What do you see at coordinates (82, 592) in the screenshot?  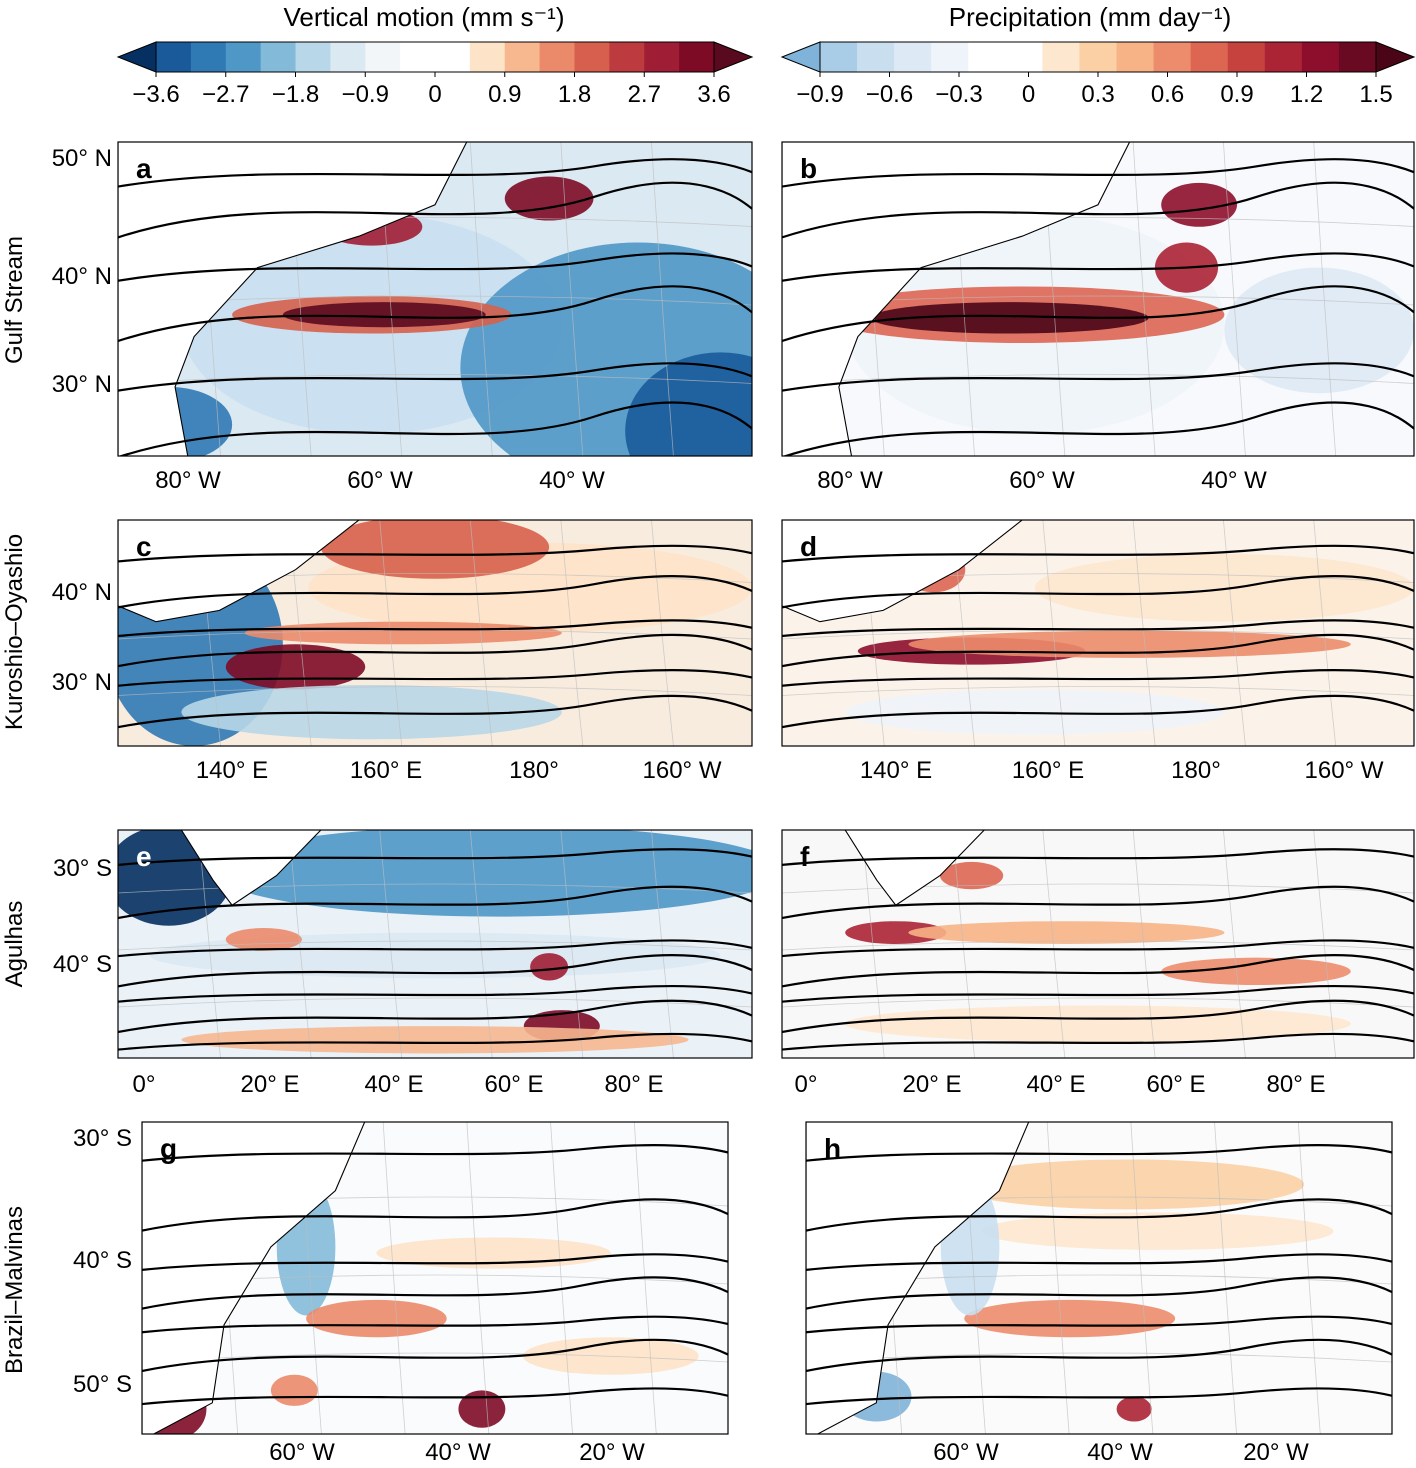 I see `y-tick-label: 40° N` at bounding box center [82, 592].